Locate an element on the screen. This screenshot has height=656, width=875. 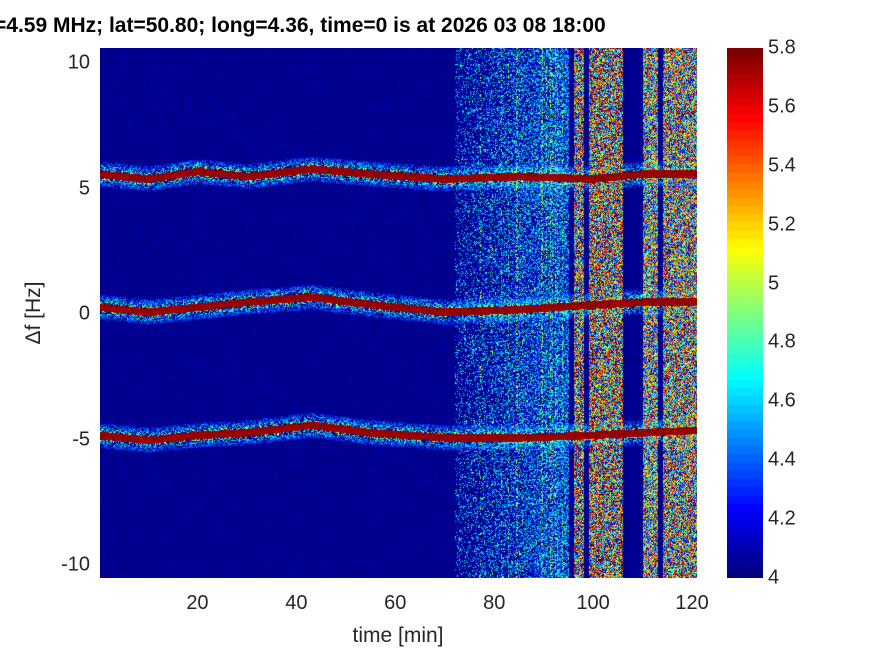
y-tick-label: 10 is located at coordinates (78, 62).